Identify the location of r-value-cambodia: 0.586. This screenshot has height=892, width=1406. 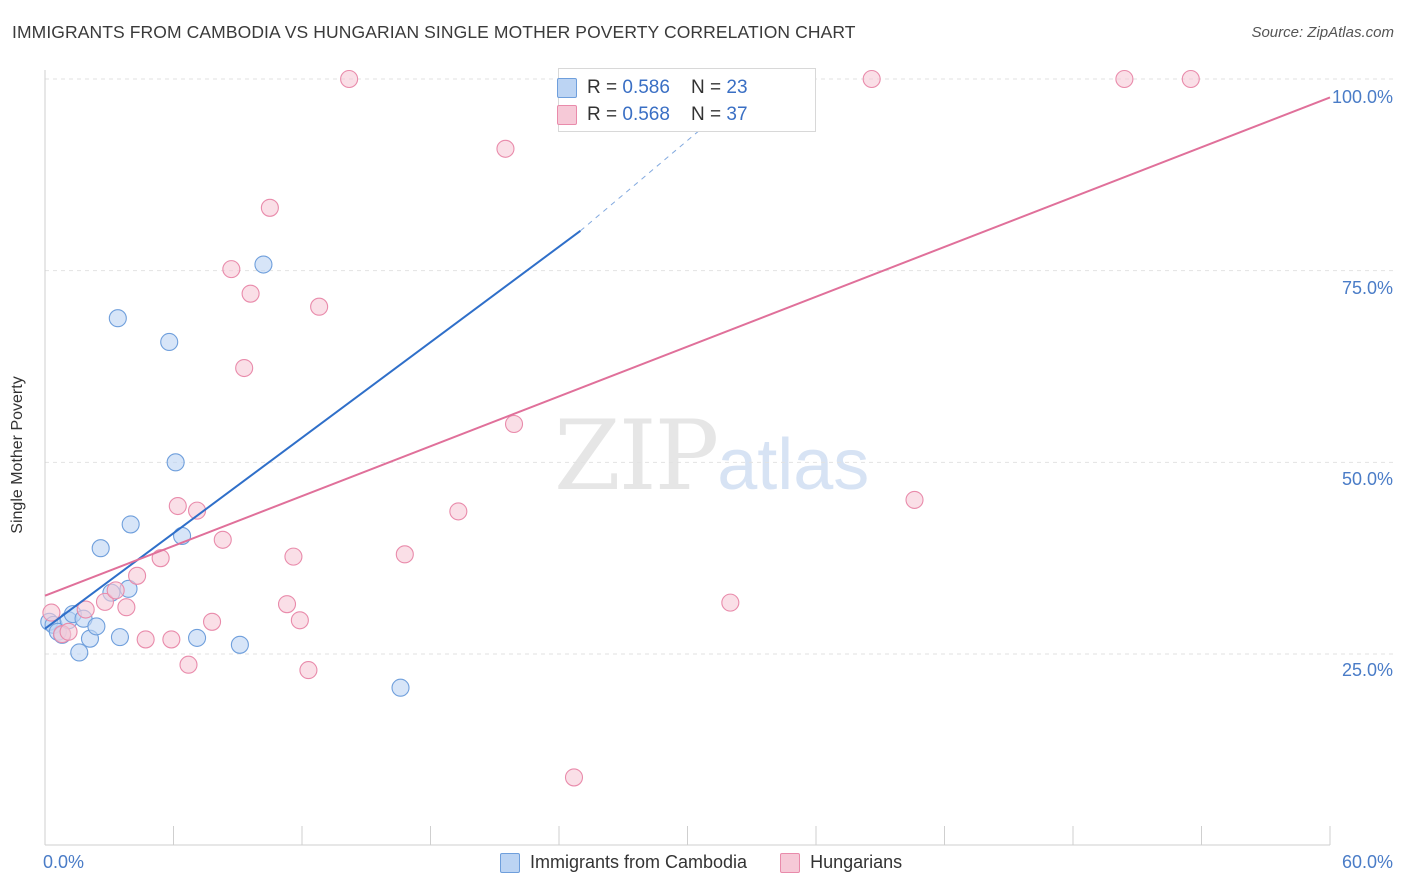
(646, 87).